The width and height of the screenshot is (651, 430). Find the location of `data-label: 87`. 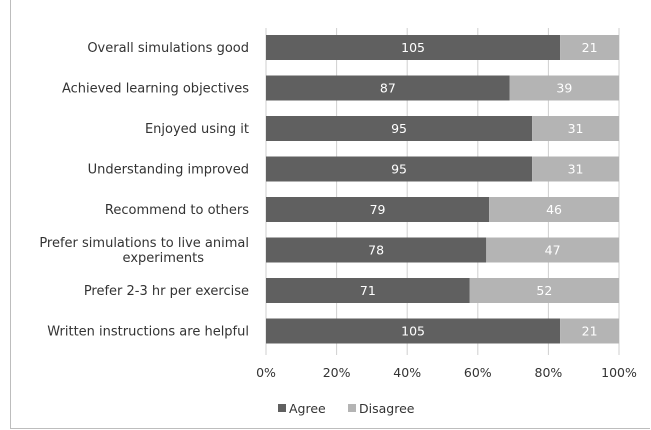

data-label: 87 is located at coordinates (388, 88).